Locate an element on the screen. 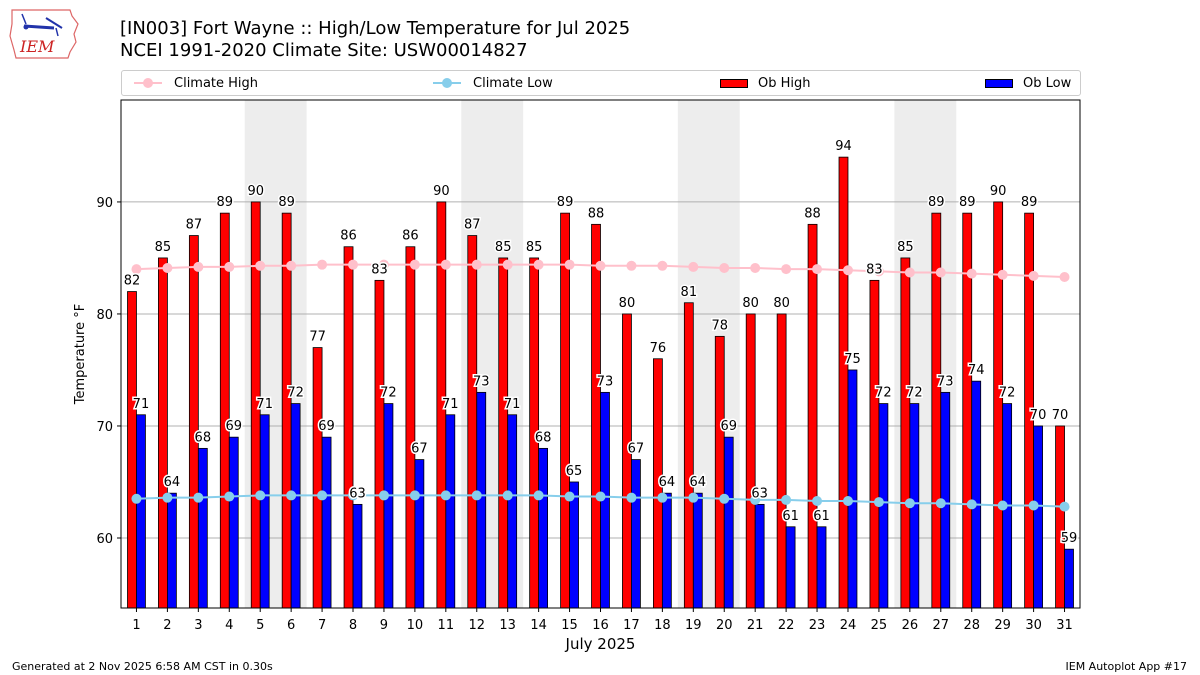  y-axis-label: Temperature °F is located at coordinates (80, 354).